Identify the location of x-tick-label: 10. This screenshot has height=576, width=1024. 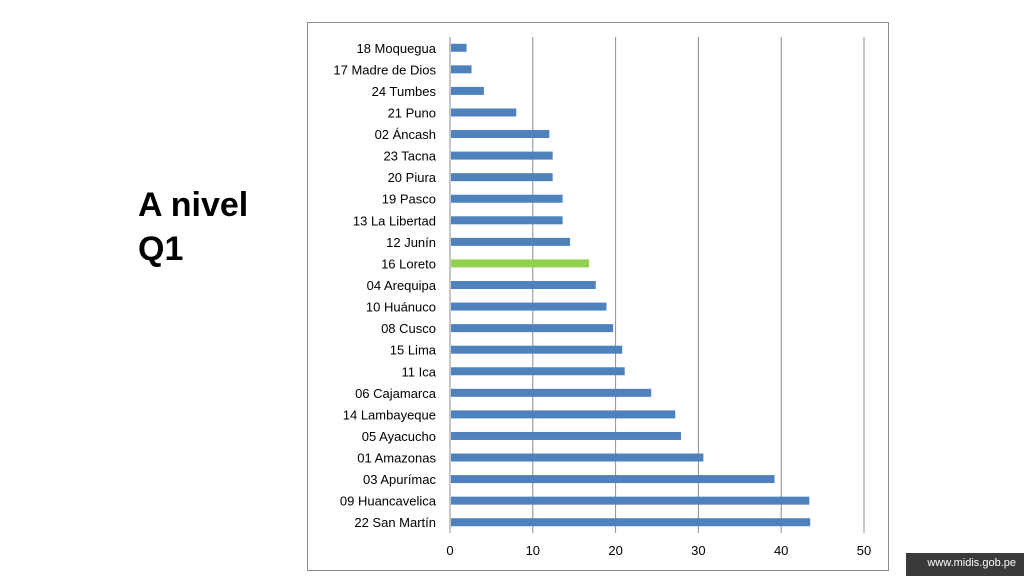
(533, 550).